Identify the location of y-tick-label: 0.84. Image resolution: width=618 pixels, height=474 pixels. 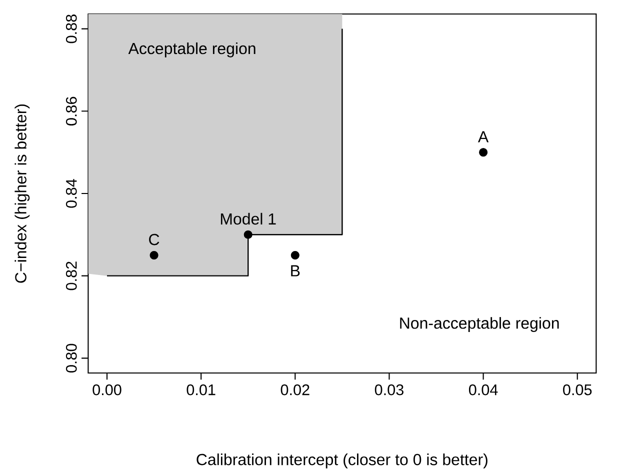
(71, 193).